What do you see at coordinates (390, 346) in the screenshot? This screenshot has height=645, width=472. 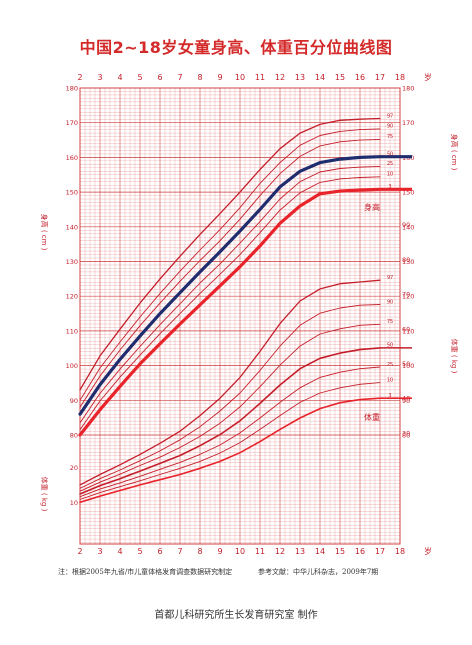 I see `weight-percentile-label: 50` at bounding box center [390, 346].